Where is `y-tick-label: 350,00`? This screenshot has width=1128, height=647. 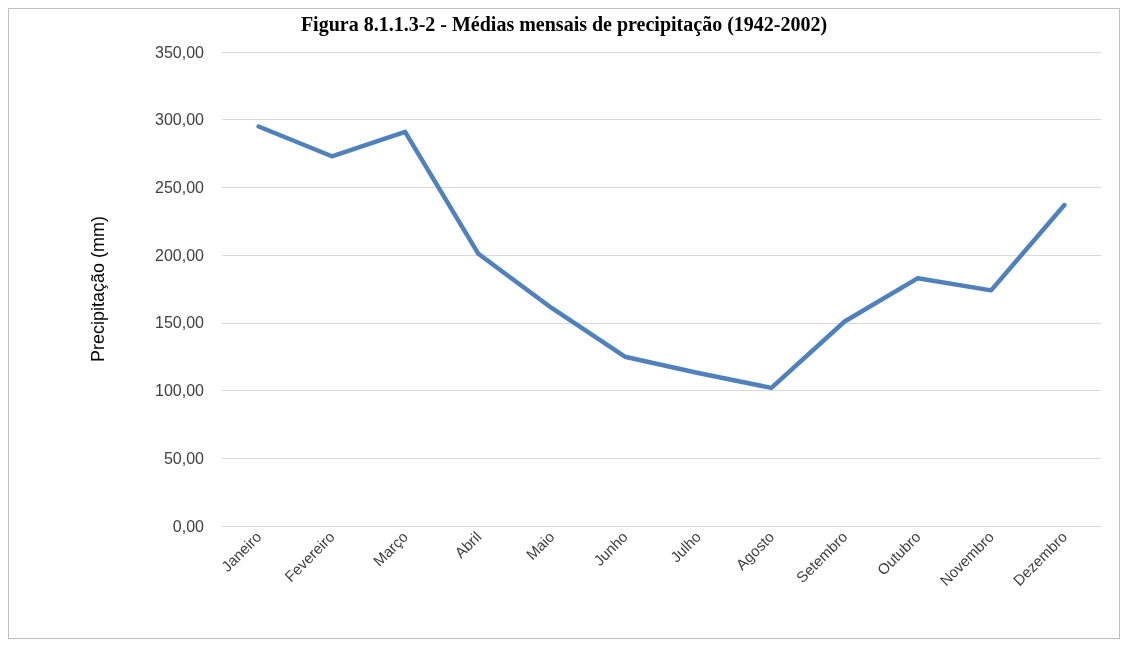
y-tick-label: 350,00 is located at coordinates (180, 52).